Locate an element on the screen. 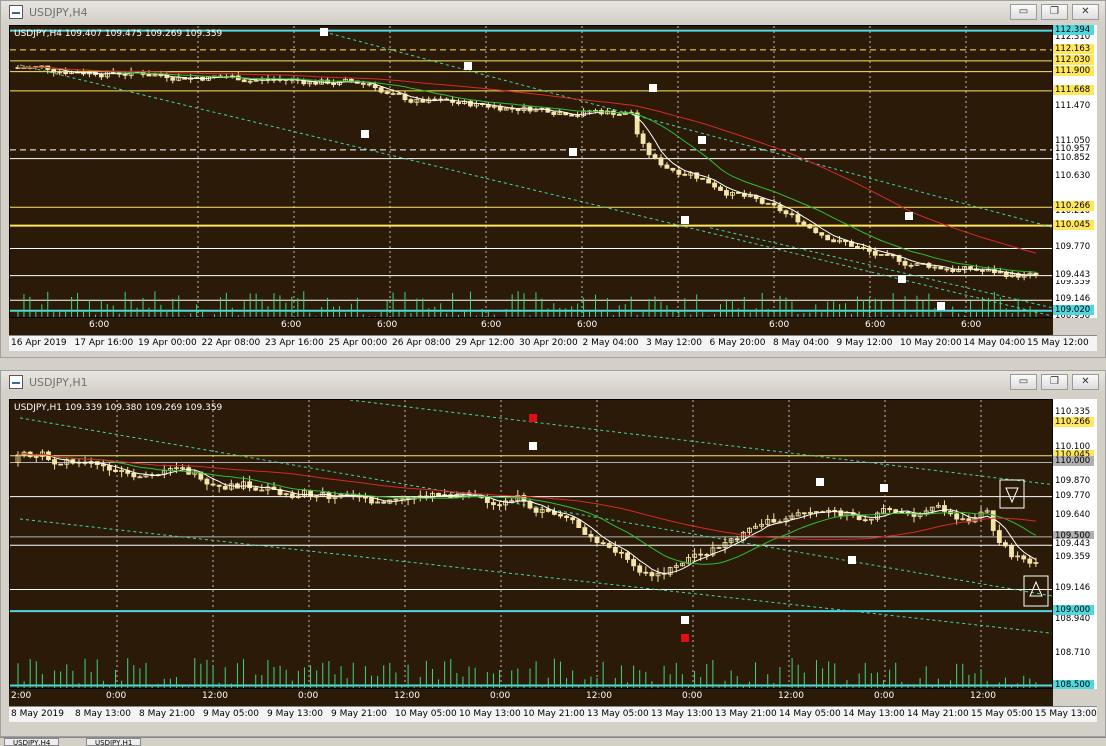 The width and height of the screenshot is (1106, 746). price-tick-label: 109.359 is located at coordinates (1073, 556).